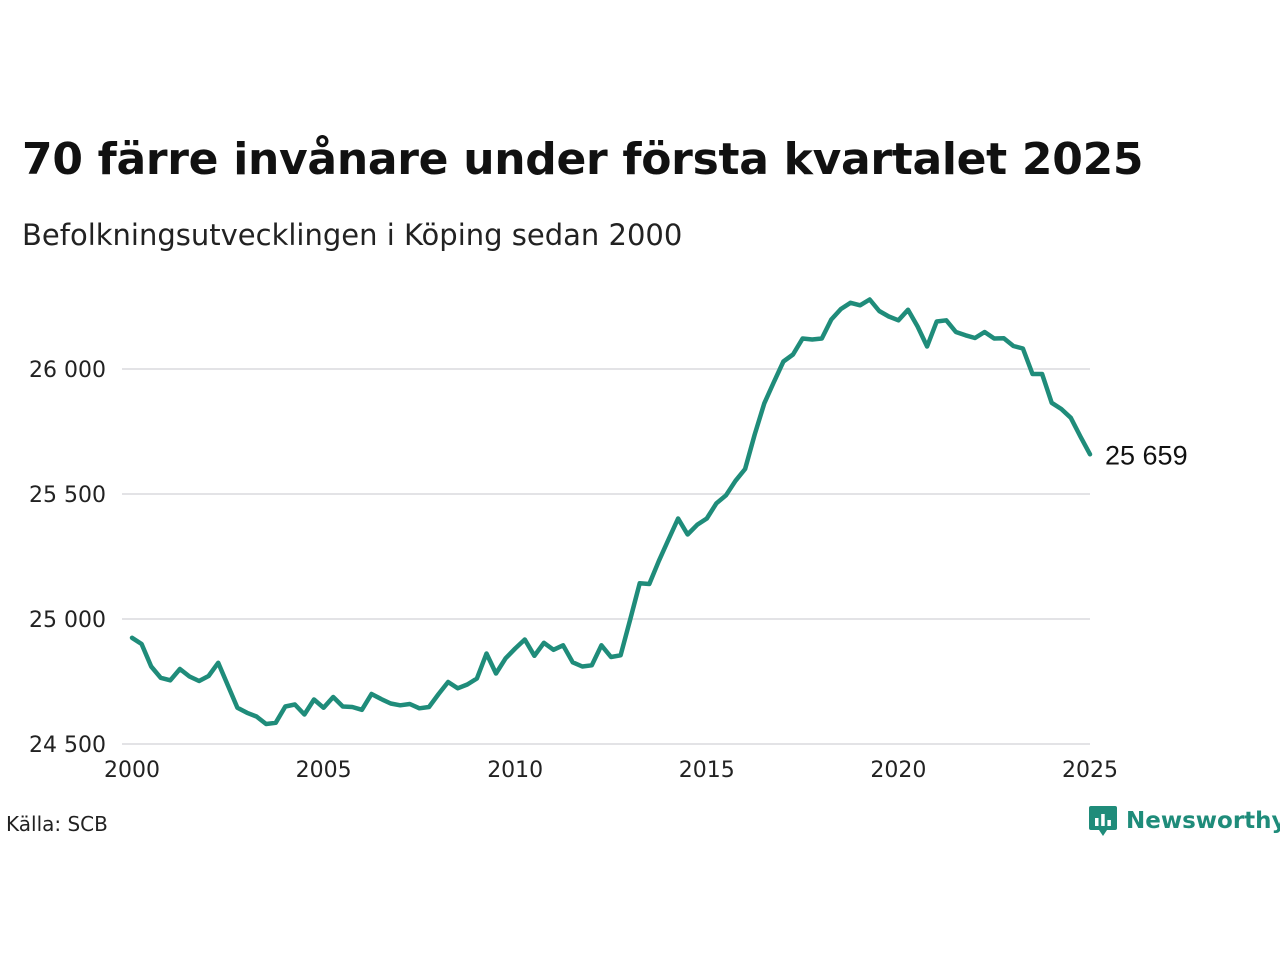 This screenshot has width=1280, height=960. What do you see at coordinates (67, 558) in the screenshot?
I see `y-axis-ticks: 24 500 25 000 25 500 26 000` at bounding box center [67, 558].